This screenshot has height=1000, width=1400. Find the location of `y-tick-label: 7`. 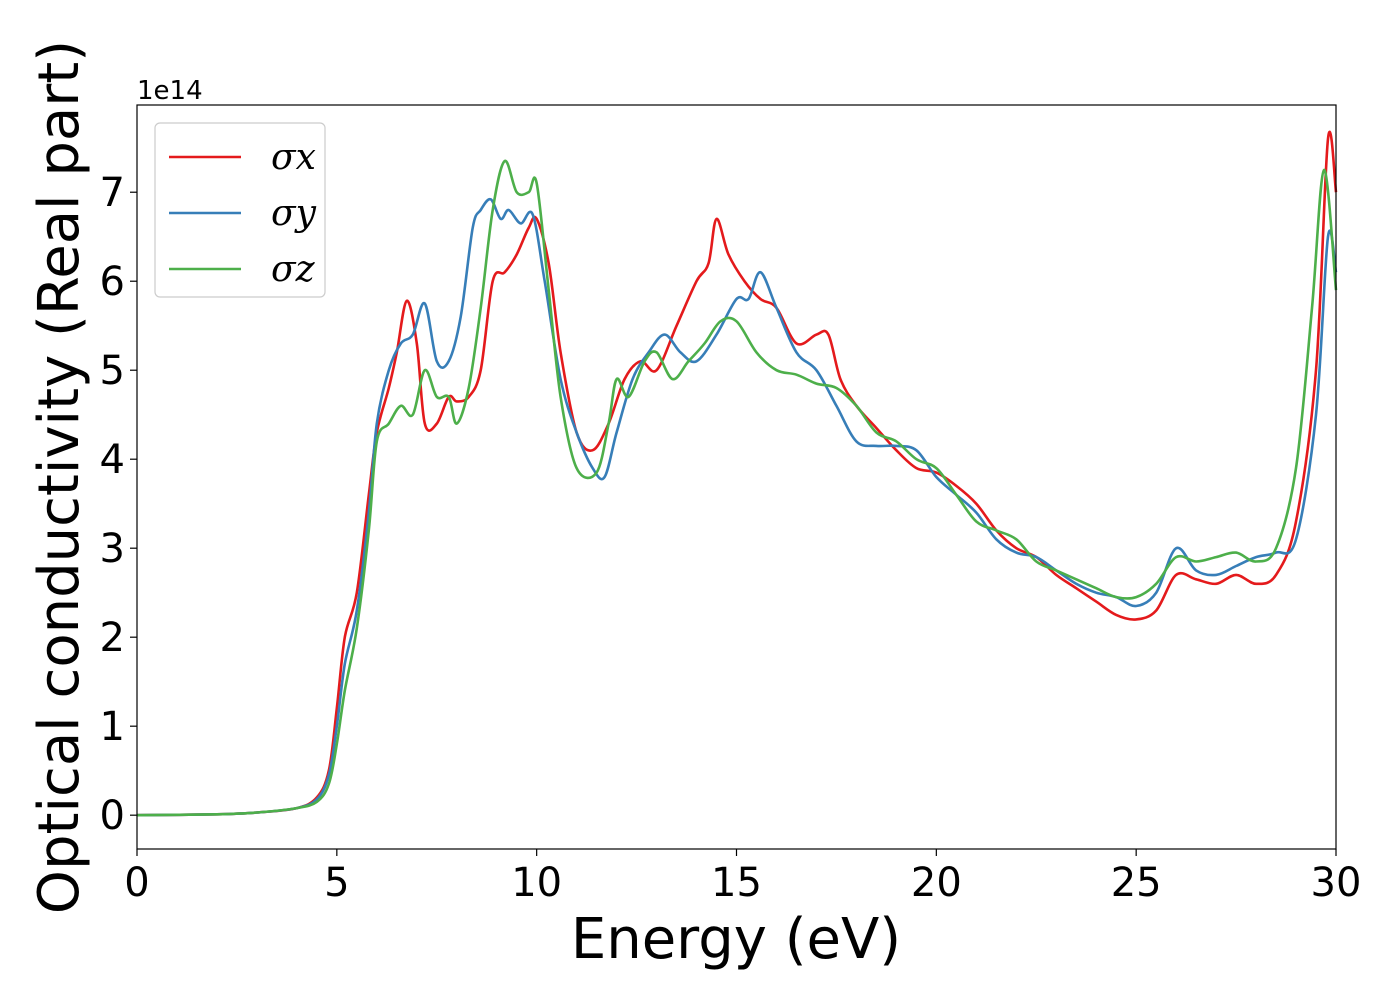

y-tick-label: 7 is located at coordinates (112, 193).